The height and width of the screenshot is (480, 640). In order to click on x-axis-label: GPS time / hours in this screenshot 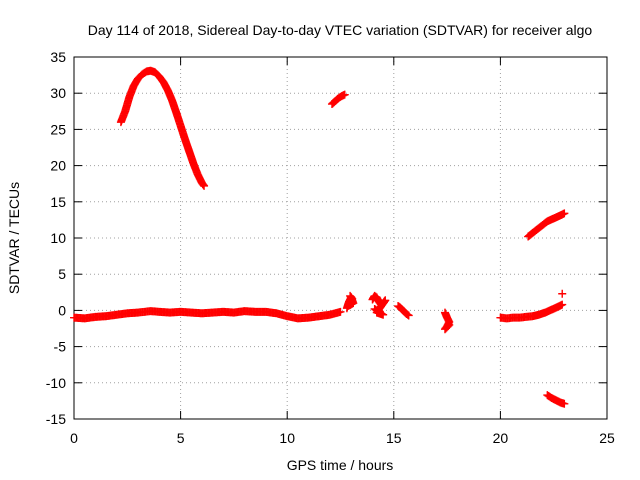, I will do `click(340, 465)`.